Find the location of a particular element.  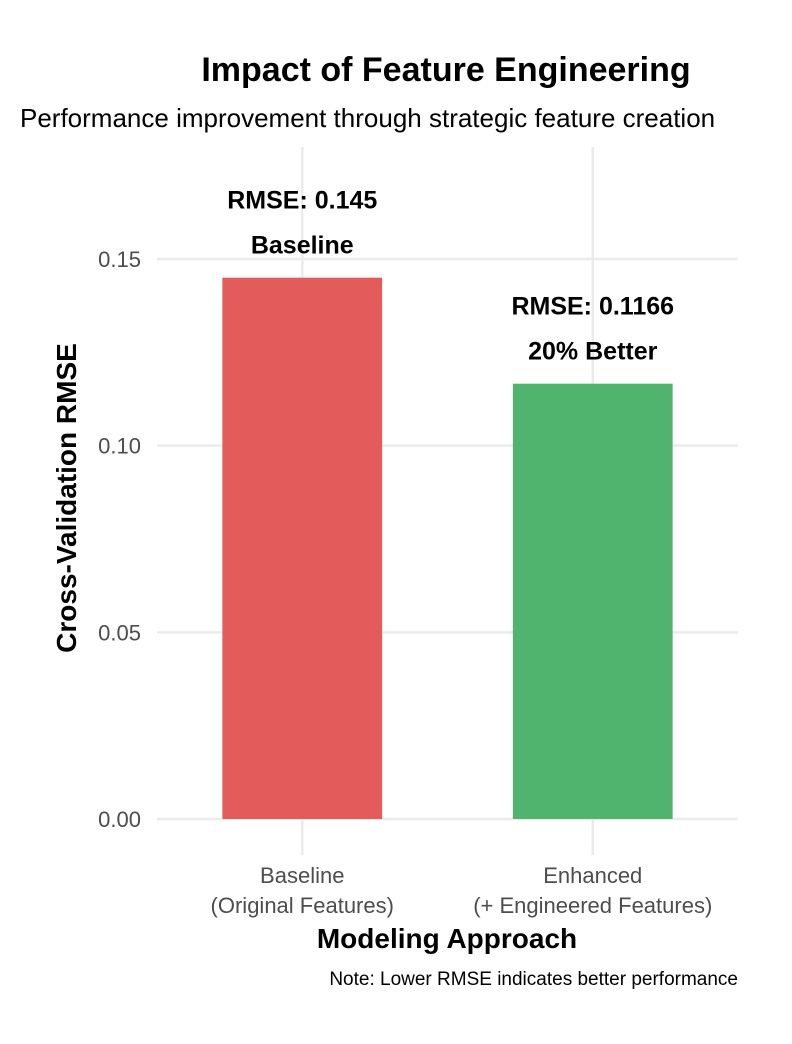

y-axis-title: Cross-Validation RMSE is located at coordinates (66, 498).